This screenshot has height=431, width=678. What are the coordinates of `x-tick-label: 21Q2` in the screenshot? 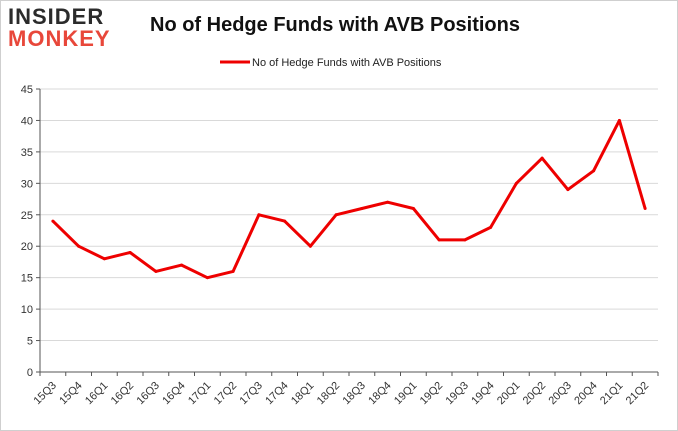 It's located at (638, 394).